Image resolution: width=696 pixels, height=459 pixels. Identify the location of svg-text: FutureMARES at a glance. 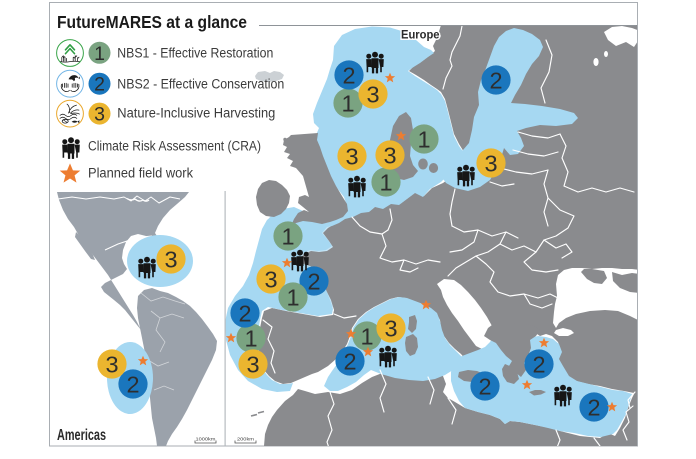
(152, 22).